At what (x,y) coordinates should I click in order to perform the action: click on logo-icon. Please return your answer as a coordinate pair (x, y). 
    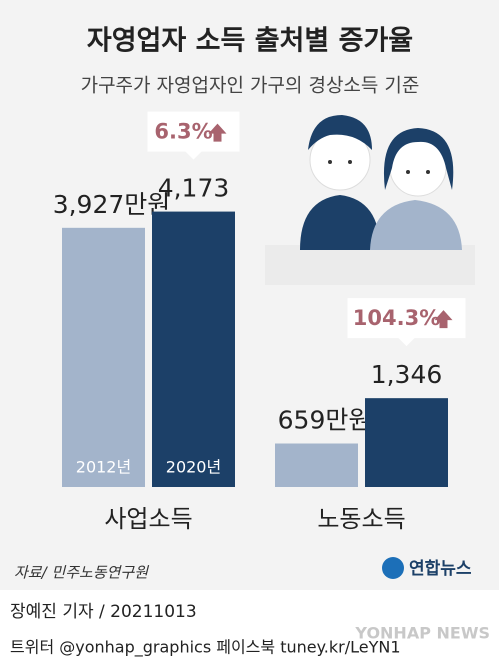
    Looking at the image, I should click on (393, 568).